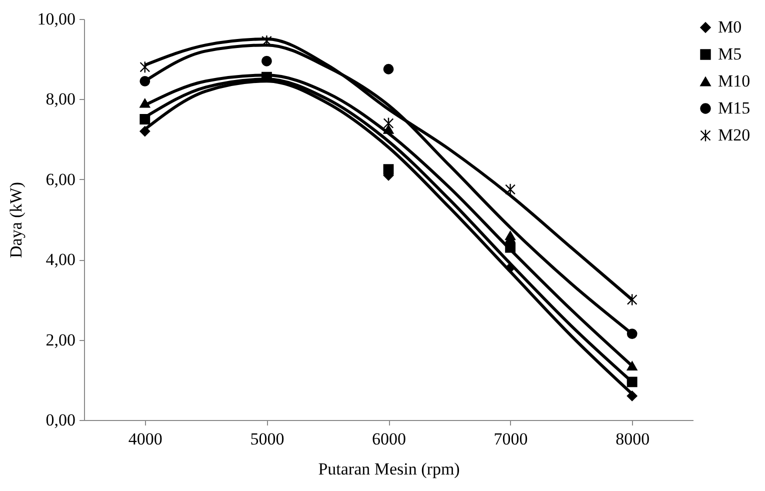 The image size is (765, 491). What do you see at coordinates (734, 135) in the screenshot?
I see `legend-label: M20` at bounding box center [734, 135].